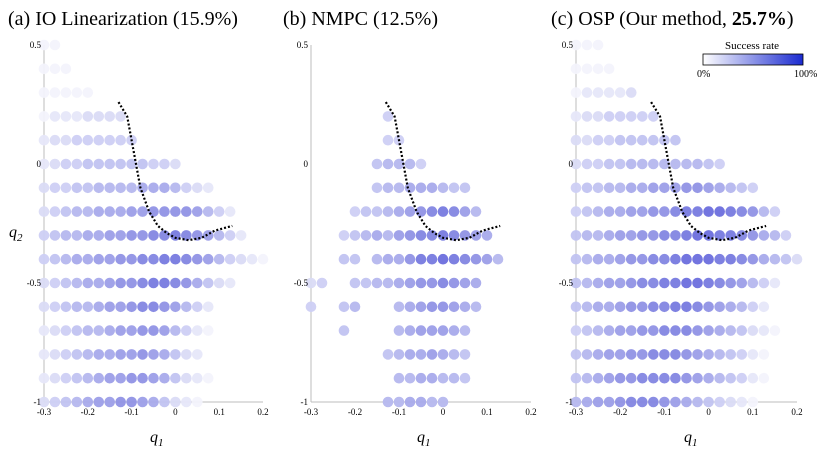  Describe the element at coordinates (360, 19) in the screenshot. I see `panel-b-title: (b) NMPC (12.5%)` at that location.